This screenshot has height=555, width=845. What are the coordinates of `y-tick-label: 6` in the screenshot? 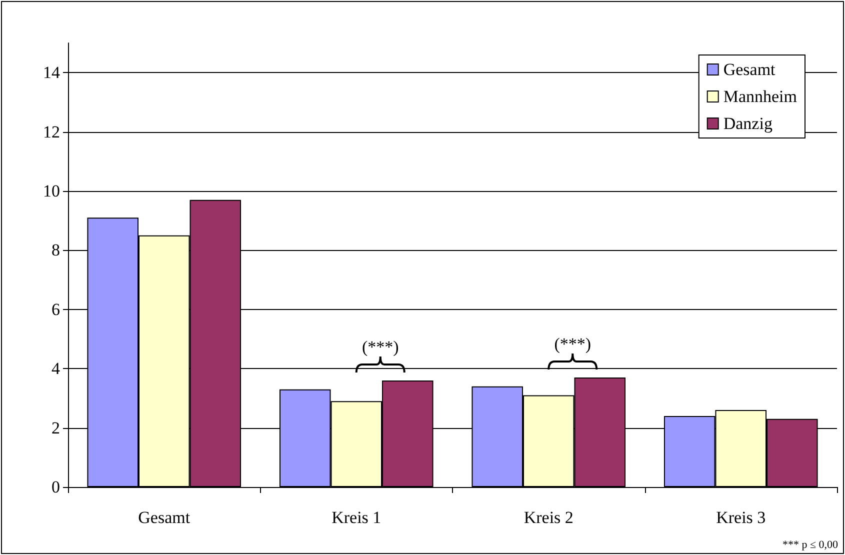 It's located at (56, 309).